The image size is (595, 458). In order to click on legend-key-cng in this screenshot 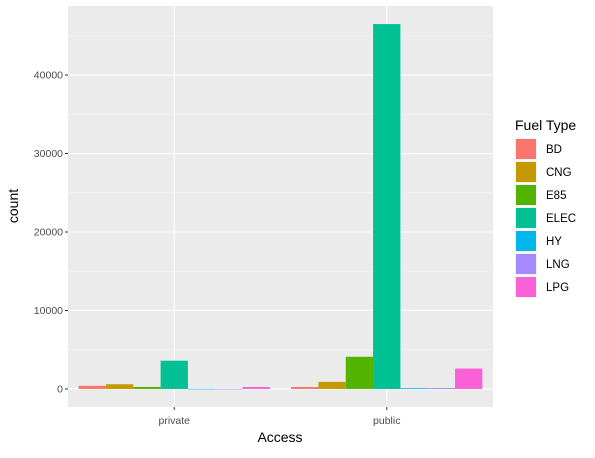, I will do `click(526, 172)`.